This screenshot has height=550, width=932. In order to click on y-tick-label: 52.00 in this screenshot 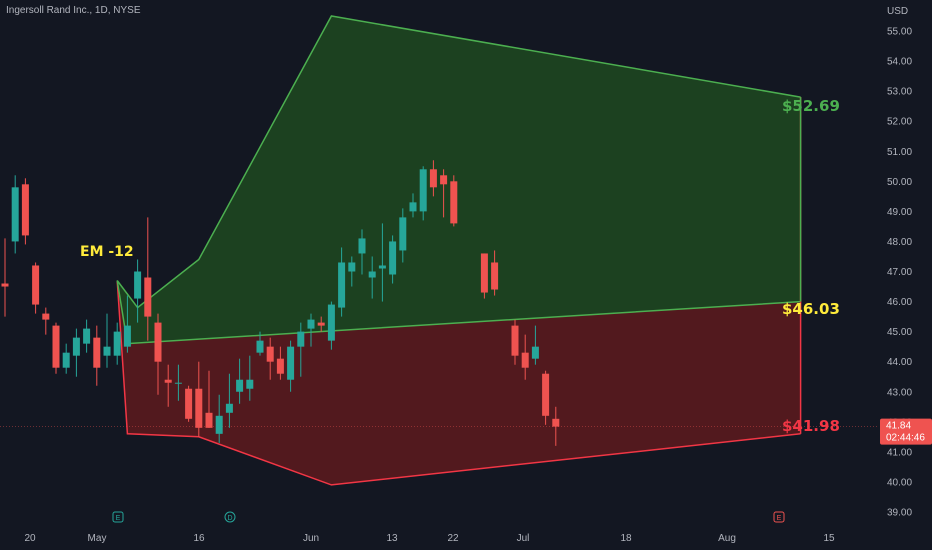, I will do `click(899, 122)`.